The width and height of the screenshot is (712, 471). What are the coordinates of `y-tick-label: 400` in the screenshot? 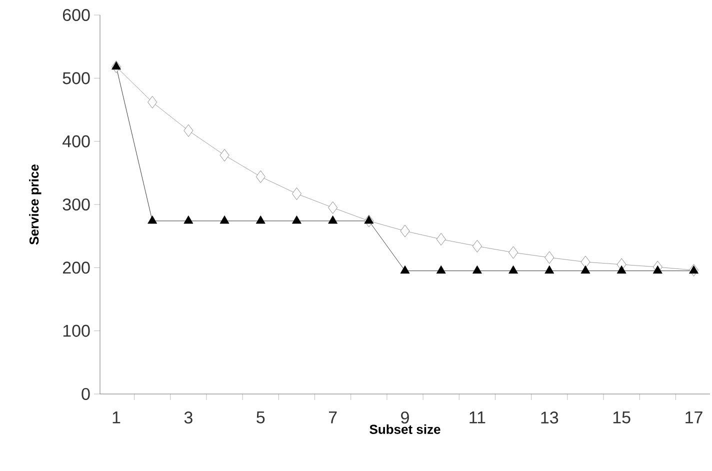 It's located at (76, 141).